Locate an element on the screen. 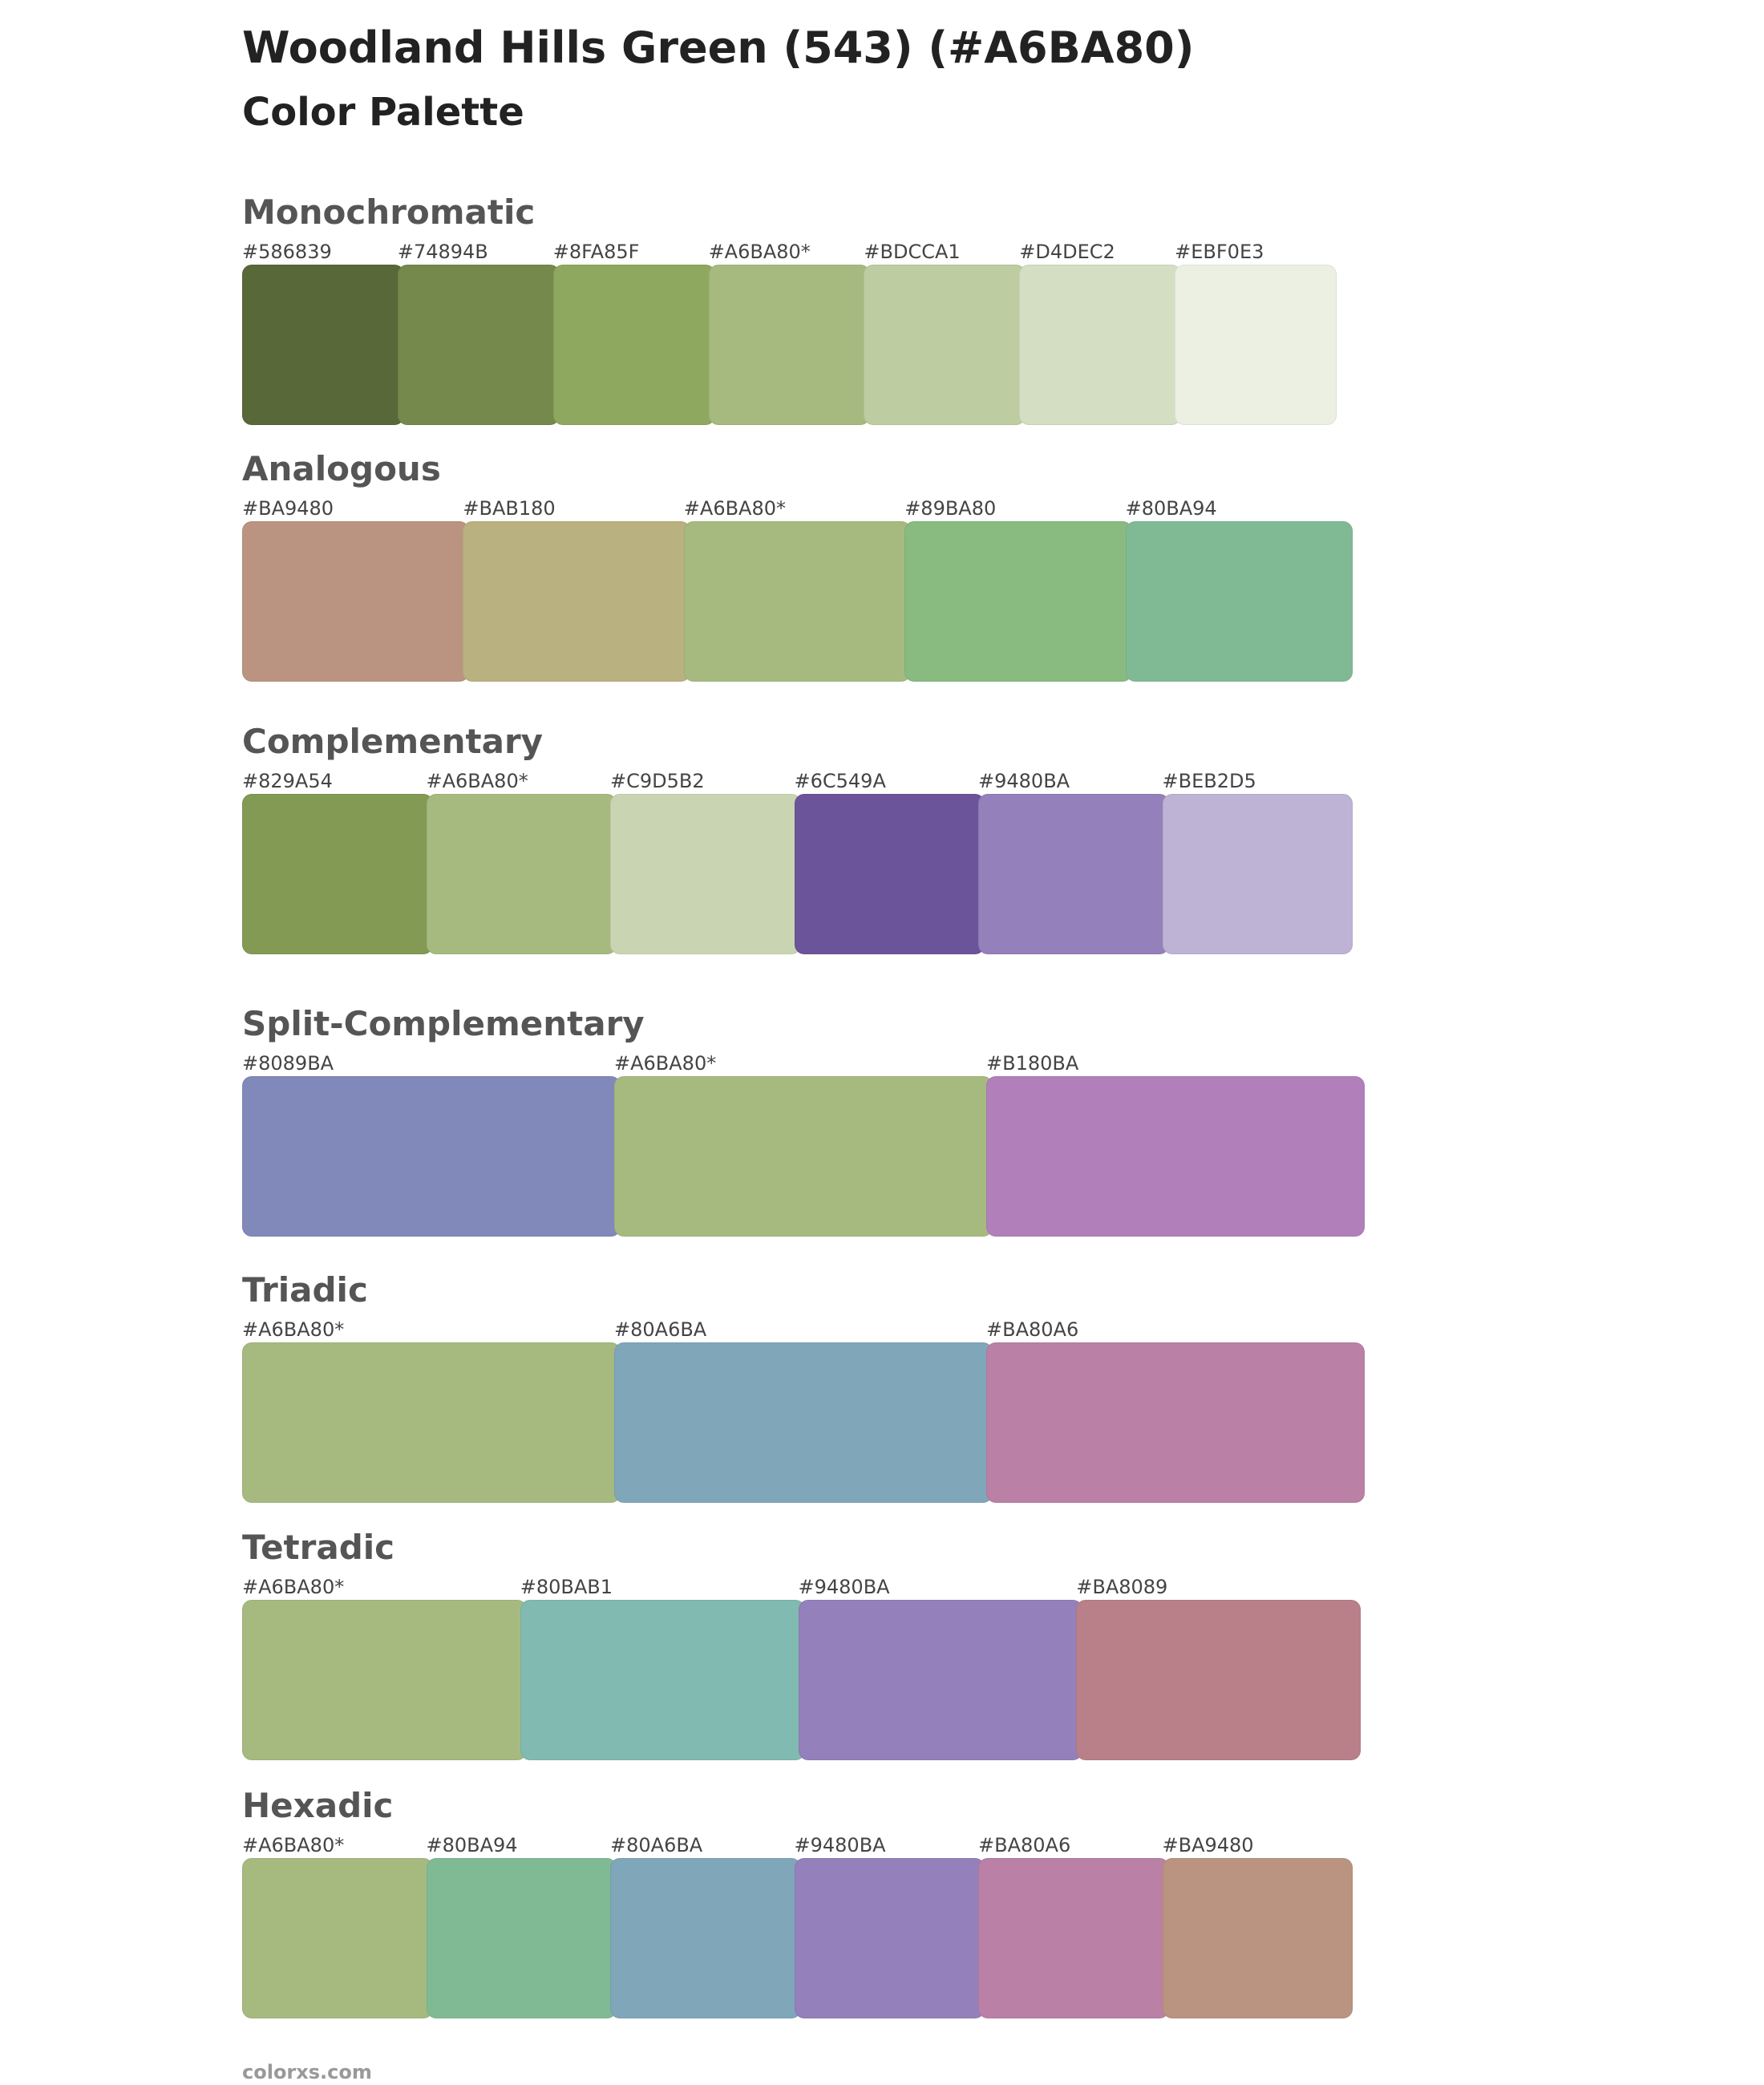  swatch-label: #BA8089 is located at coordinates (1122, 1587).